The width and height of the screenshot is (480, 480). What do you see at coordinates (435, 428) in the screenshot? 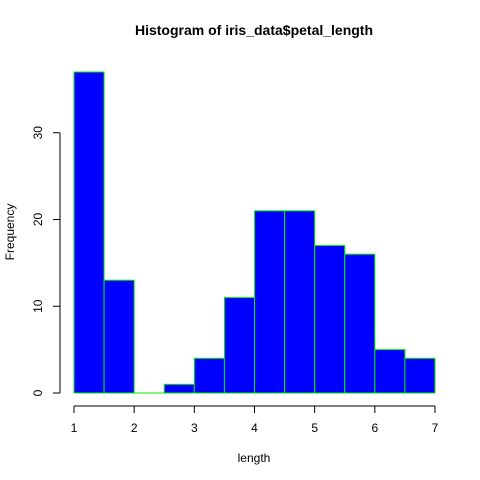
I see `x-tick-label: 7` at bounding box center [435, 428].